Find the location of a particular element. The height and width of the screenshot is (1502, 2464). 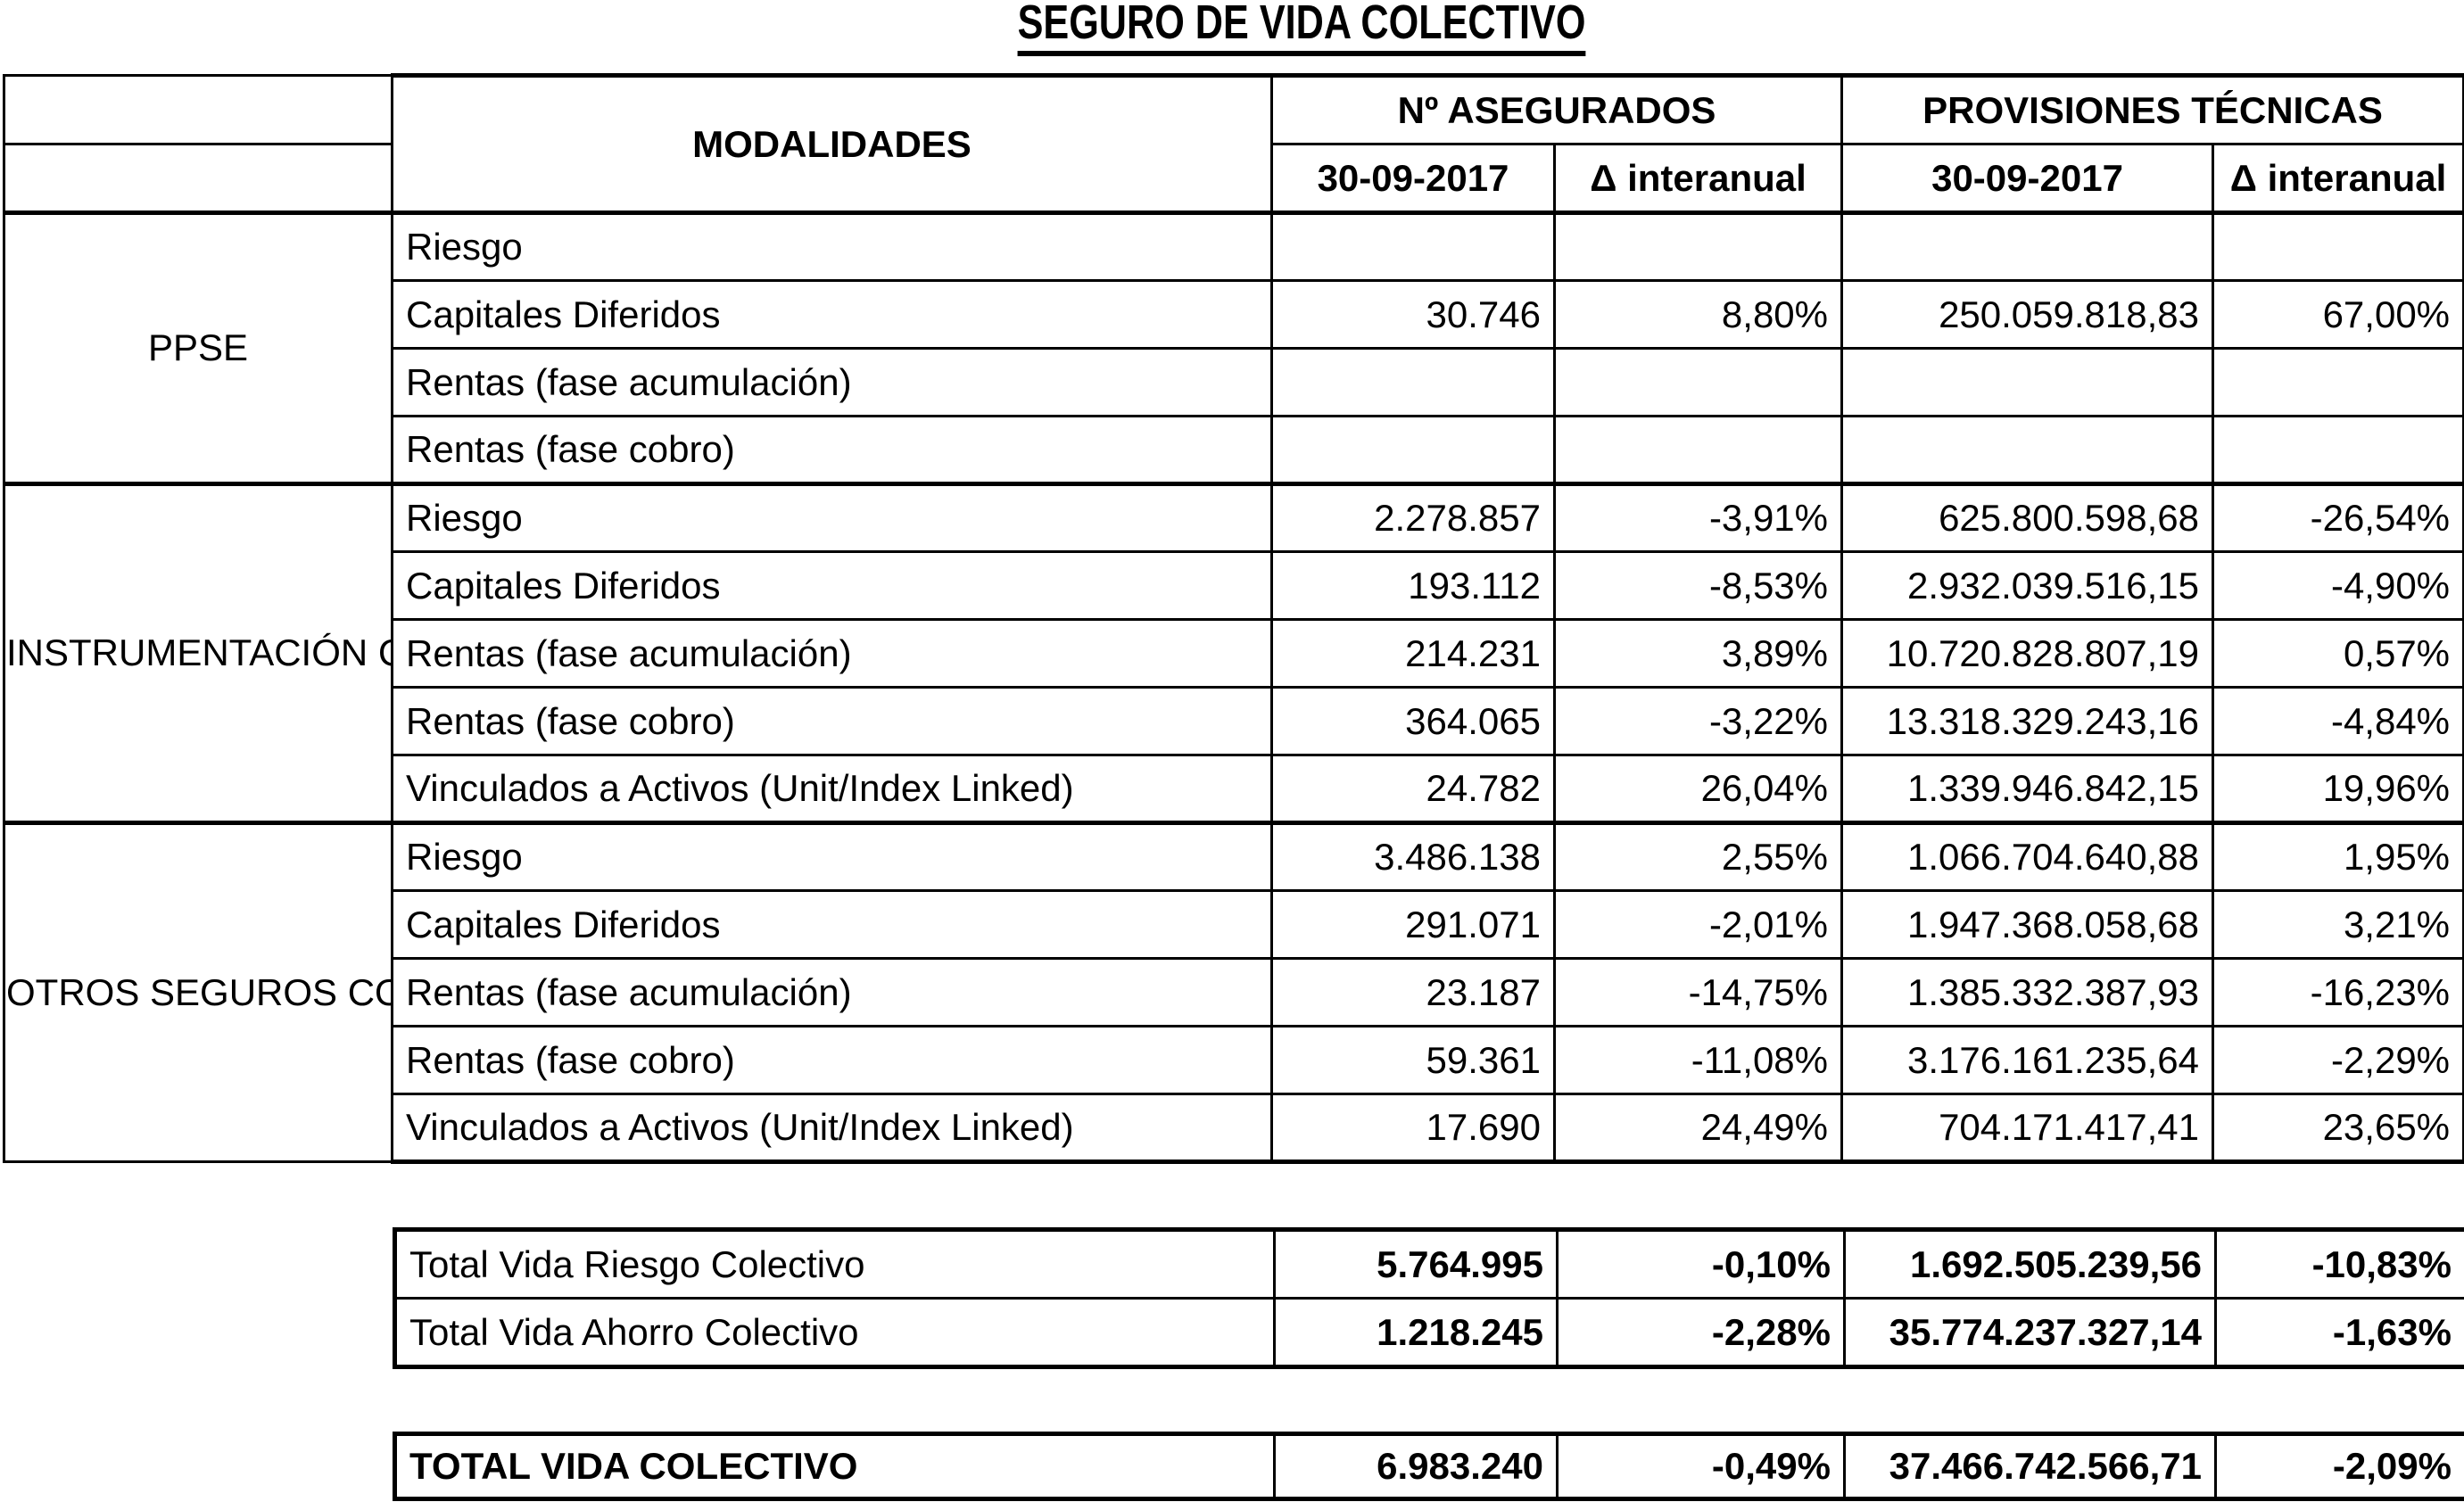

cell-provisiones: 1.947.368.058,68 is located at coordinates (2027, 924).